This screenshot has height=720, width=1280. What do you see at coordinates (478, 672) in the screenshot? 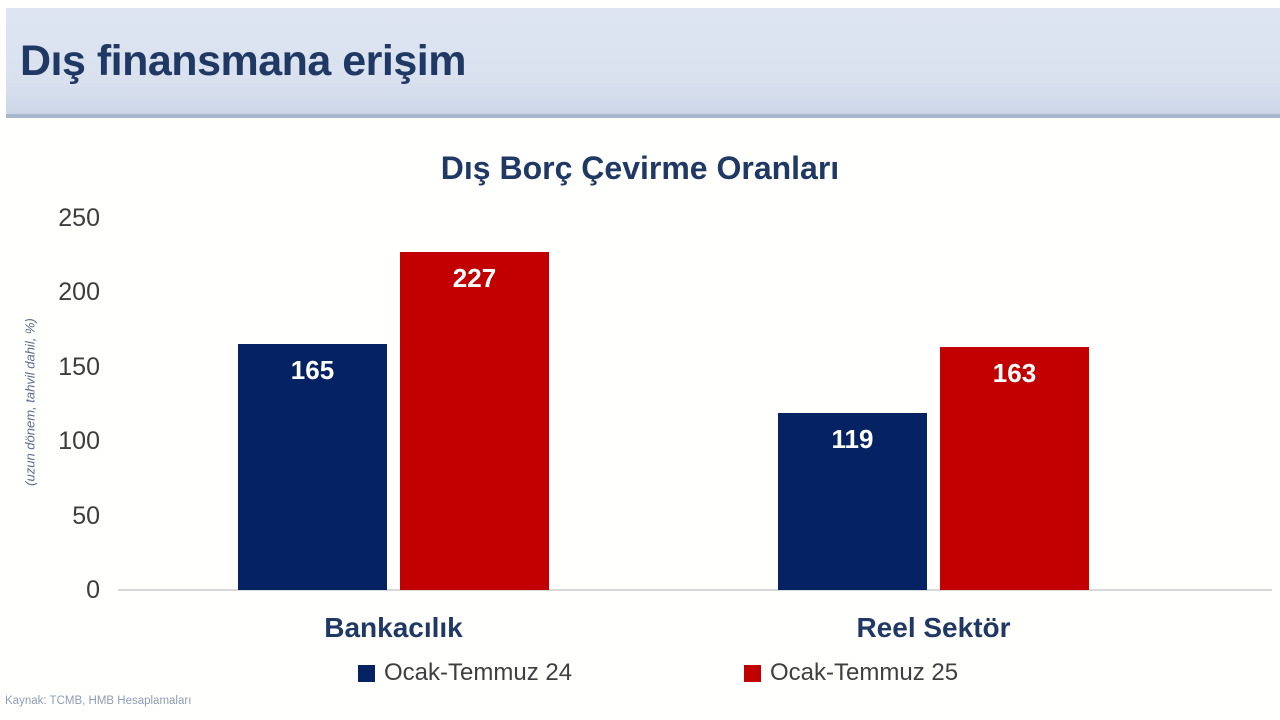
I see `legend-label: Ocak-Temmuz 24` at bounding box center [478, 672].